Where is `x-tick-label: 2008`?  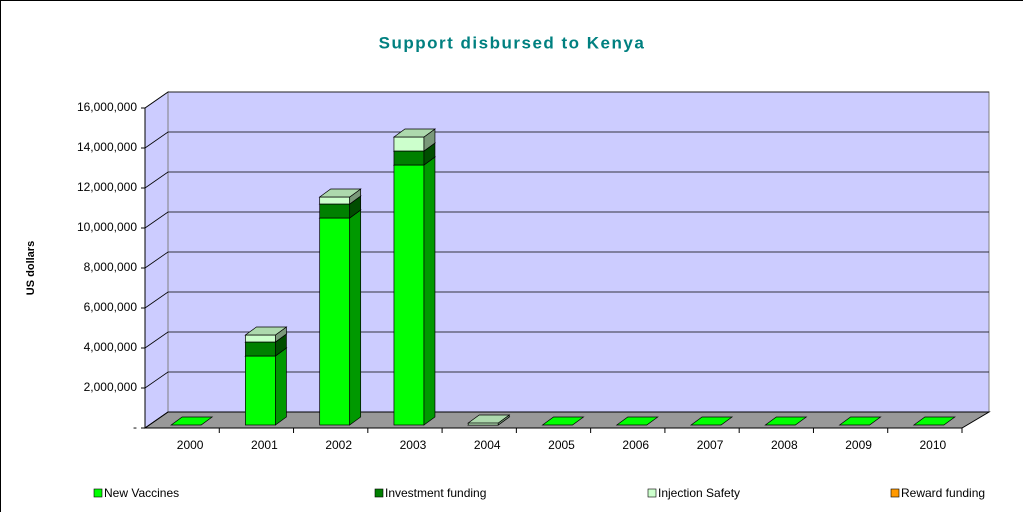
x-tick-label: 2008 is located at coordinates (784, 445).